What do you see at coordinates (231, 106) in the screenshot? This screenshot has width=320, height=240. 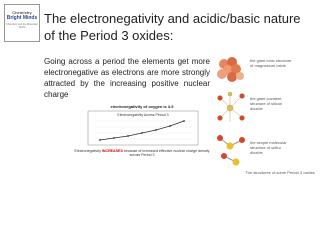 I see `sio2-image` at bounding box center [231, 106].